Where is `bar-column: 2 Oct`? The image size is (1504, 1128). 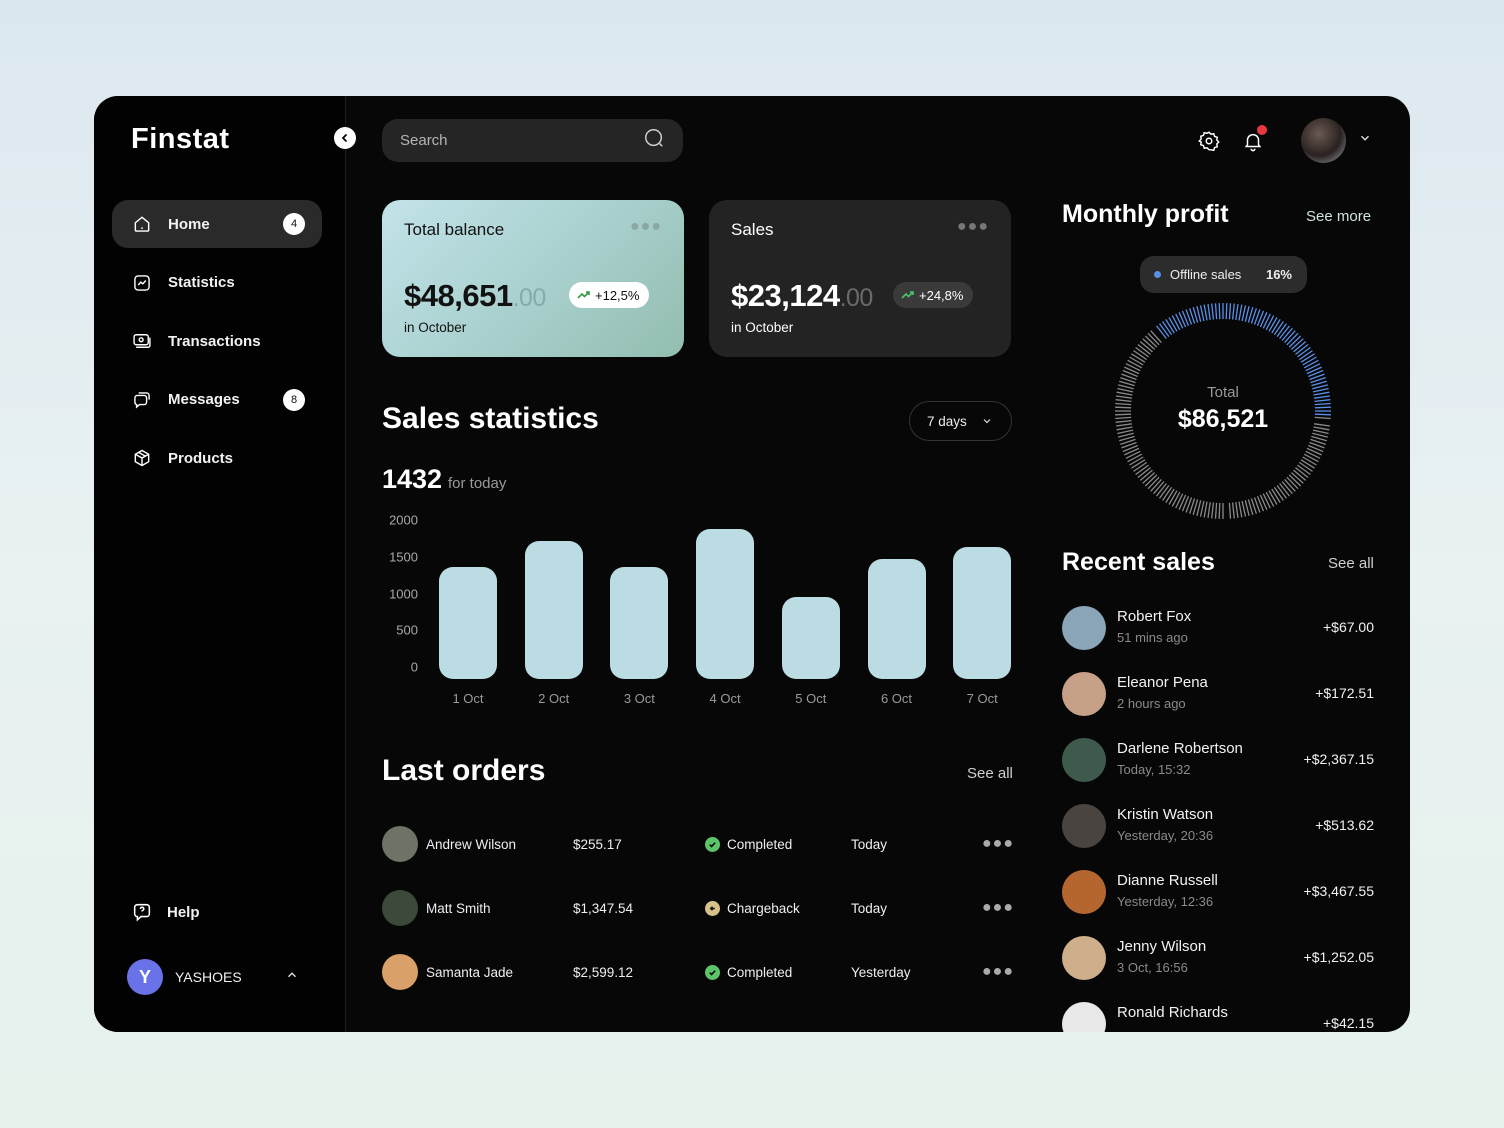
bar-column: 2 Oct is located at coordinates (553, 613).